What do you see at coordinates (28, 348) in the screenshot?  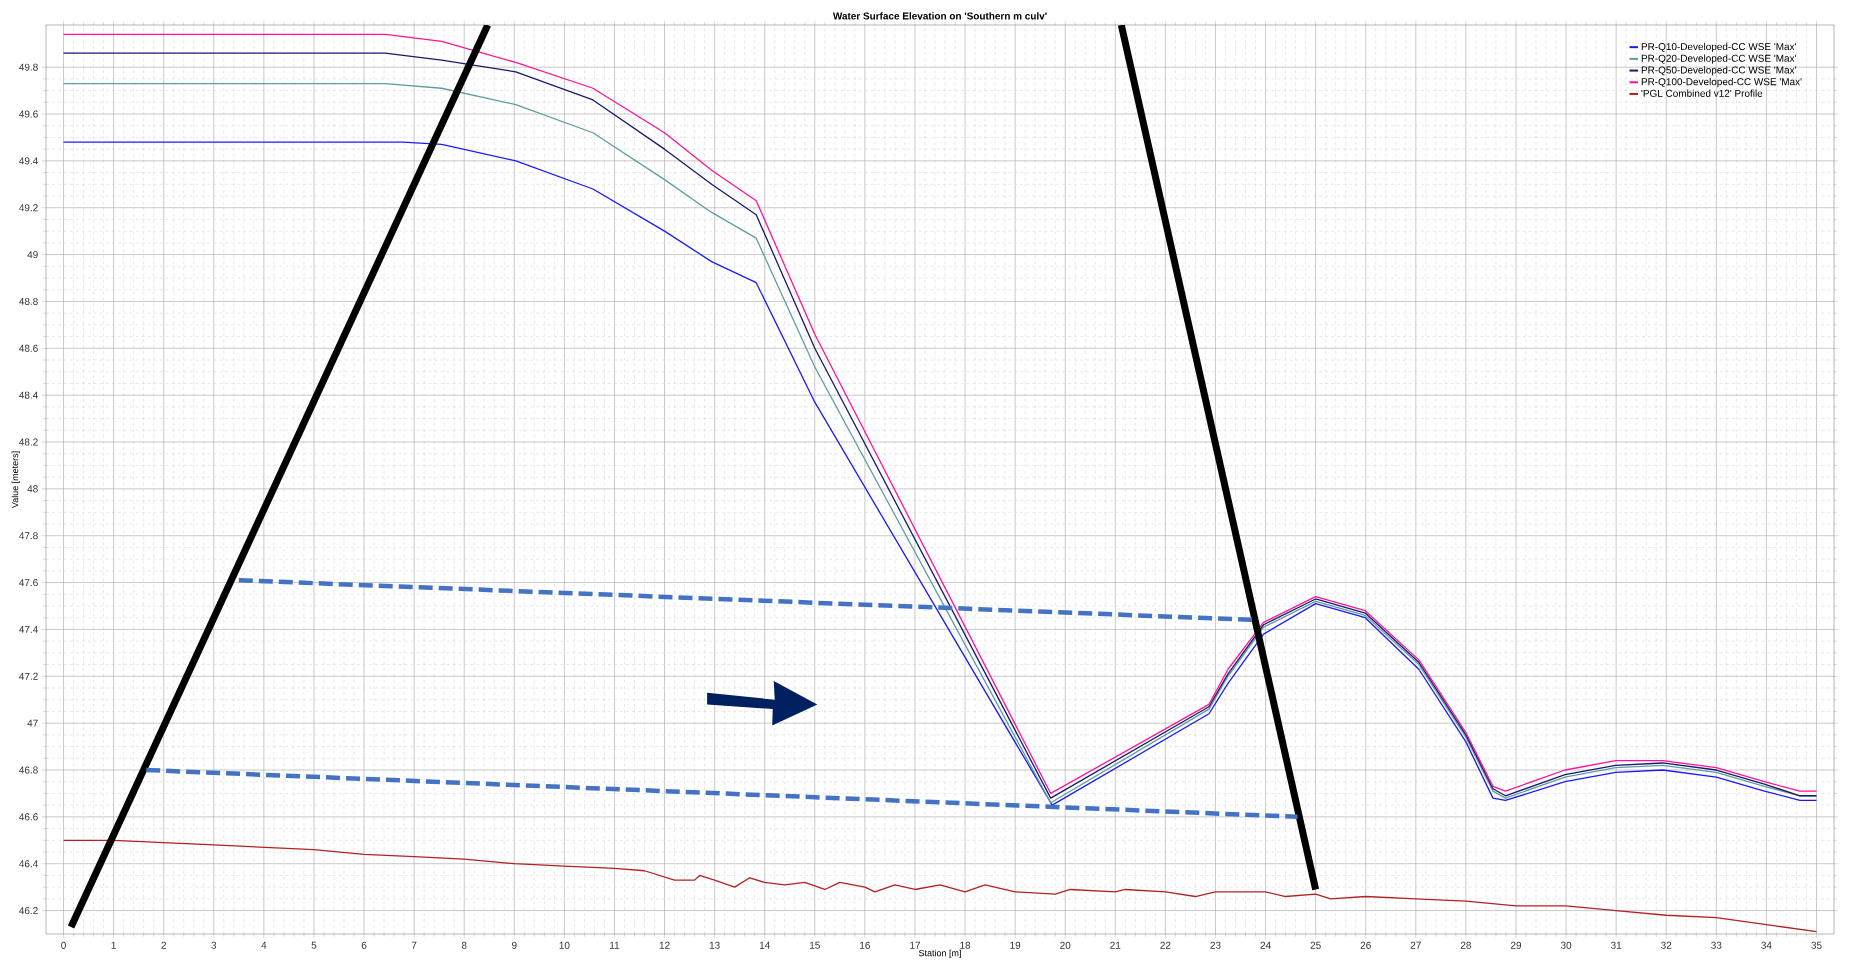 I see `y-tick-label: 48.6` at bounding box center [28, 348].